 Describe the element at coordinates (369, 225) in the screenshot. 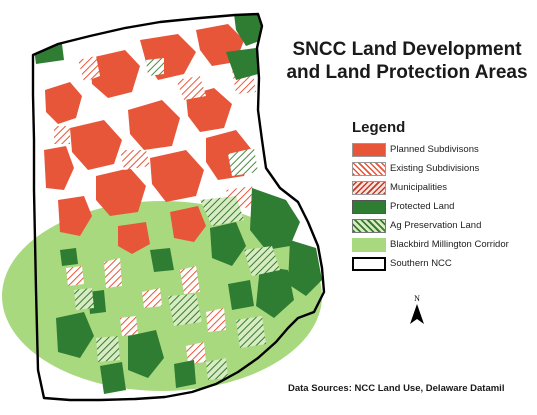

I see `legend-swatch-ag` at that location.